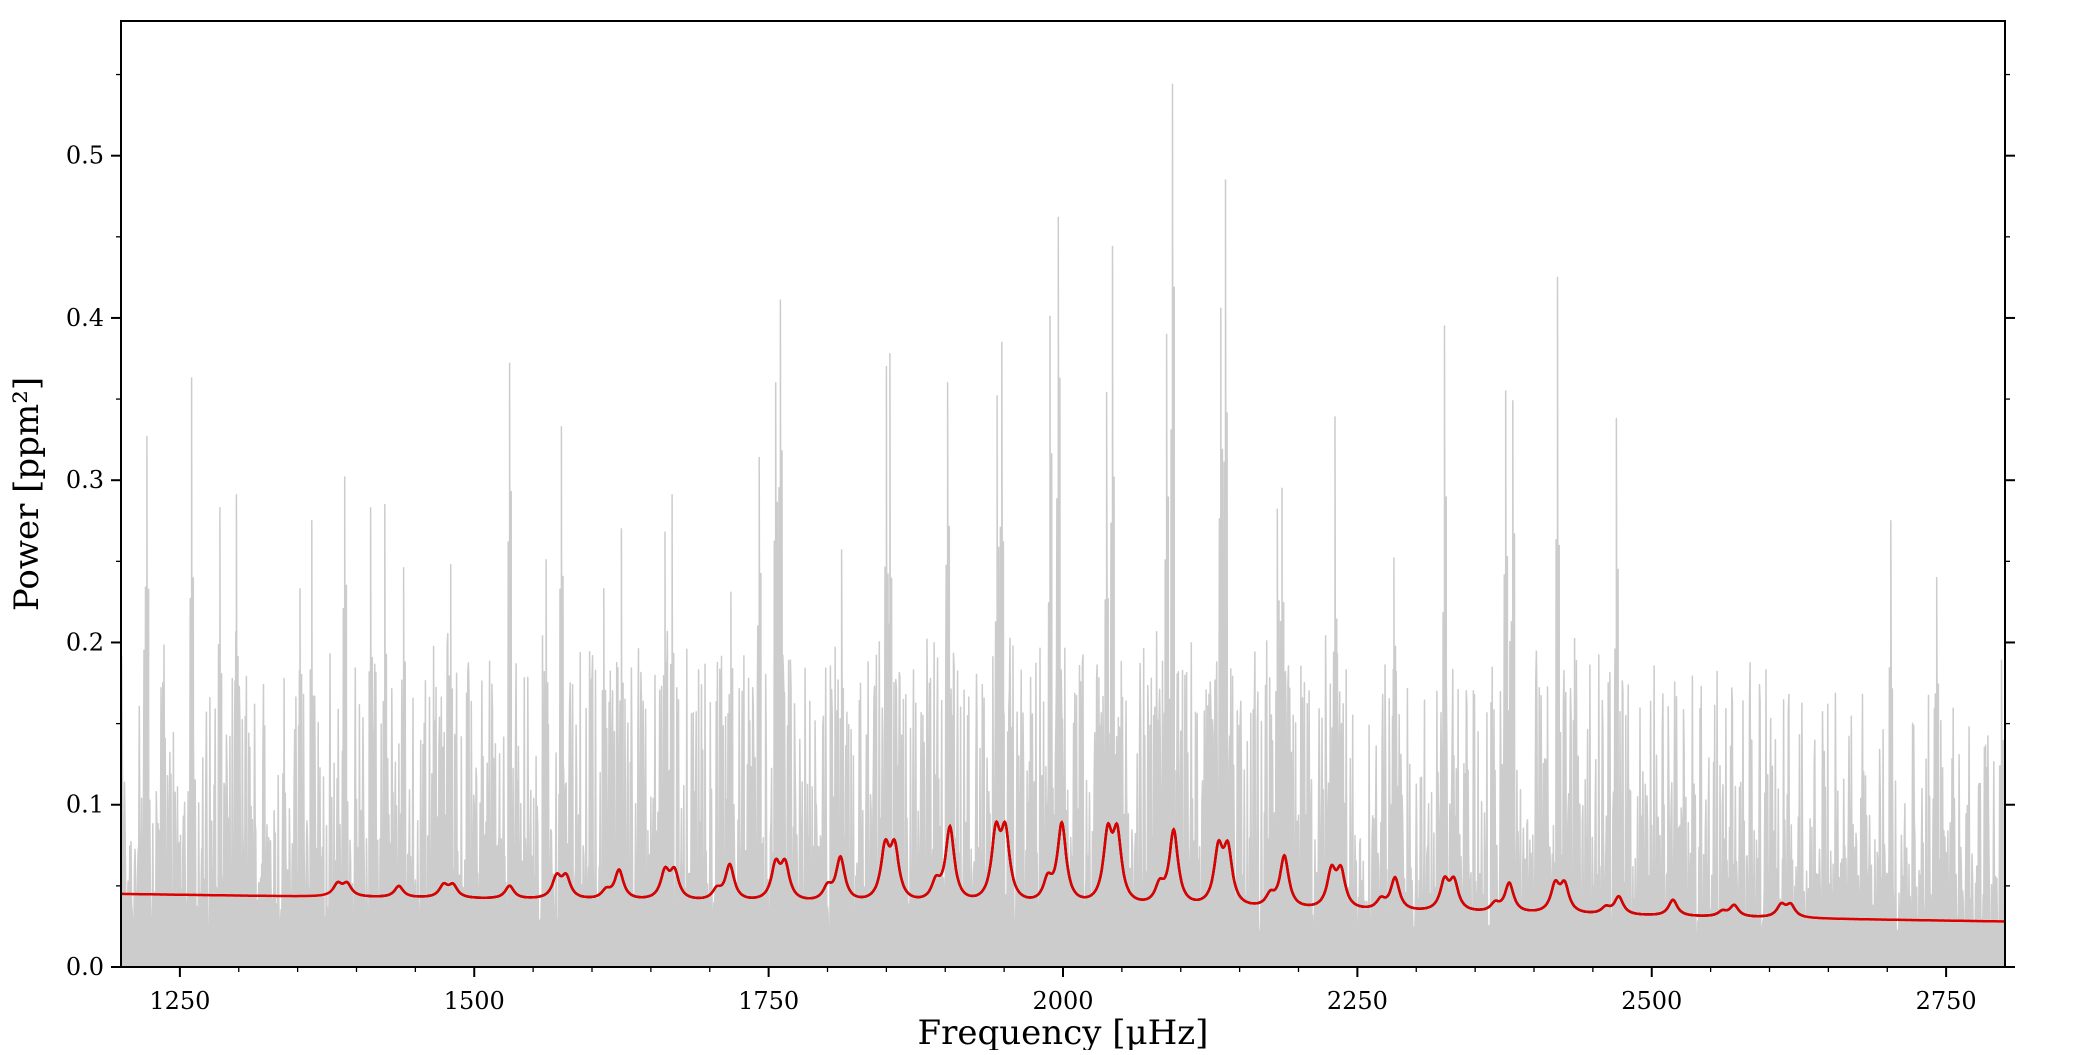  I want to click on x-tick-label: 2000, so click(1062, 1001).